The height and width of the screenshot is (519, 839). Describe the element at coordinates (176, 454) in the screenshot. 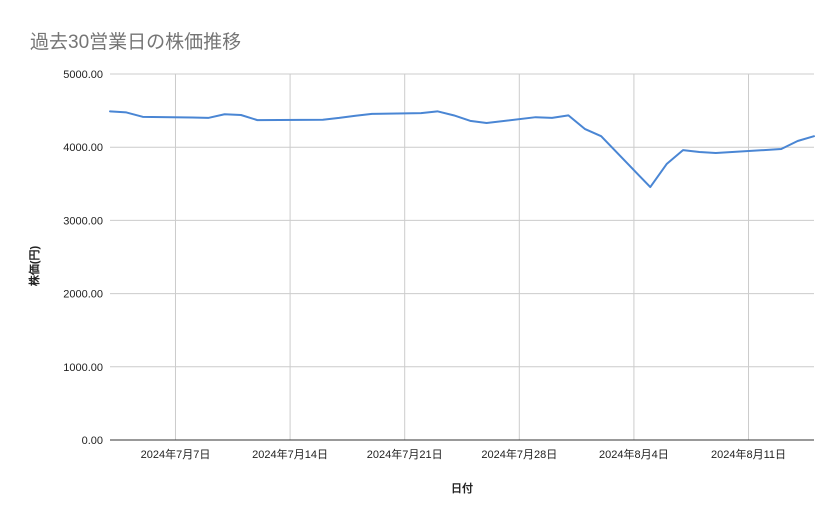

I see `x-tick-label: 2024年7月7日` at that location.